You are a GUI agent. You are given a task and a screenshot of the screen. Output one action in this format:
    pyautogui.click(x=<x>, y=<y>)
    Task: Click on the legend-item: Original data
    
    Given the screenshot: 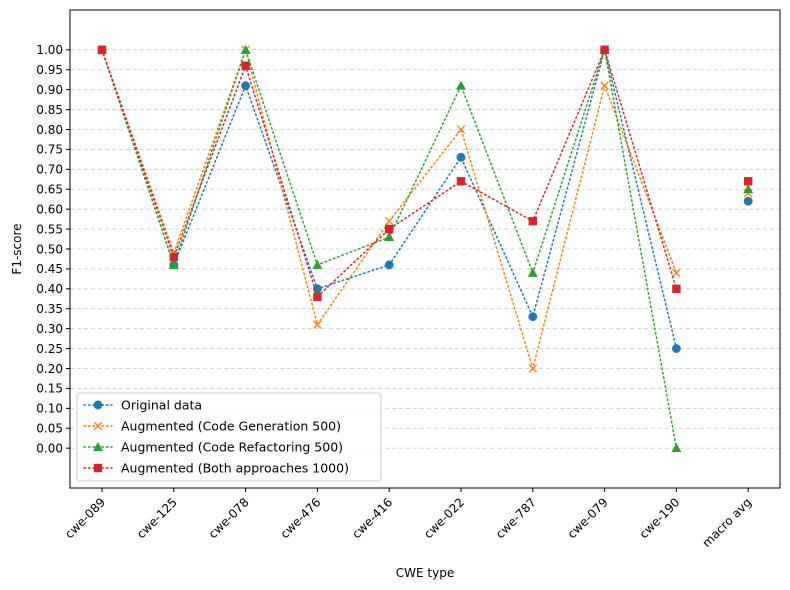 What is the action you would take?
    pyautogui.click(x=142, y=405)
    